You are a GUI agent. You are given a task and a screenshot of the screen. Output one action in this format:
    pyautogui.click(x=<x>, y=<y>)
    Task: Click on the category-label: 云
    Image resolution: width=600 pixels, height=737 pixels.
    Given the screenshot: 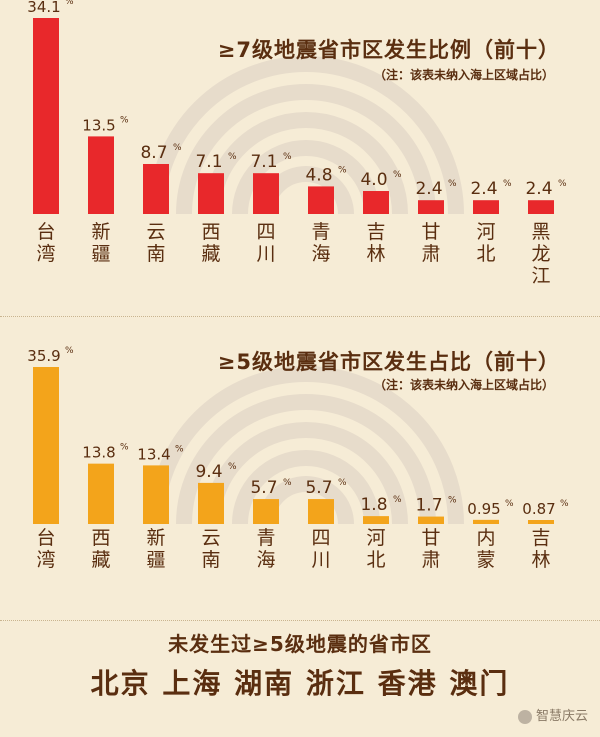 What is the action you would take?
    pyautogui.click(x=155, y=232)
    